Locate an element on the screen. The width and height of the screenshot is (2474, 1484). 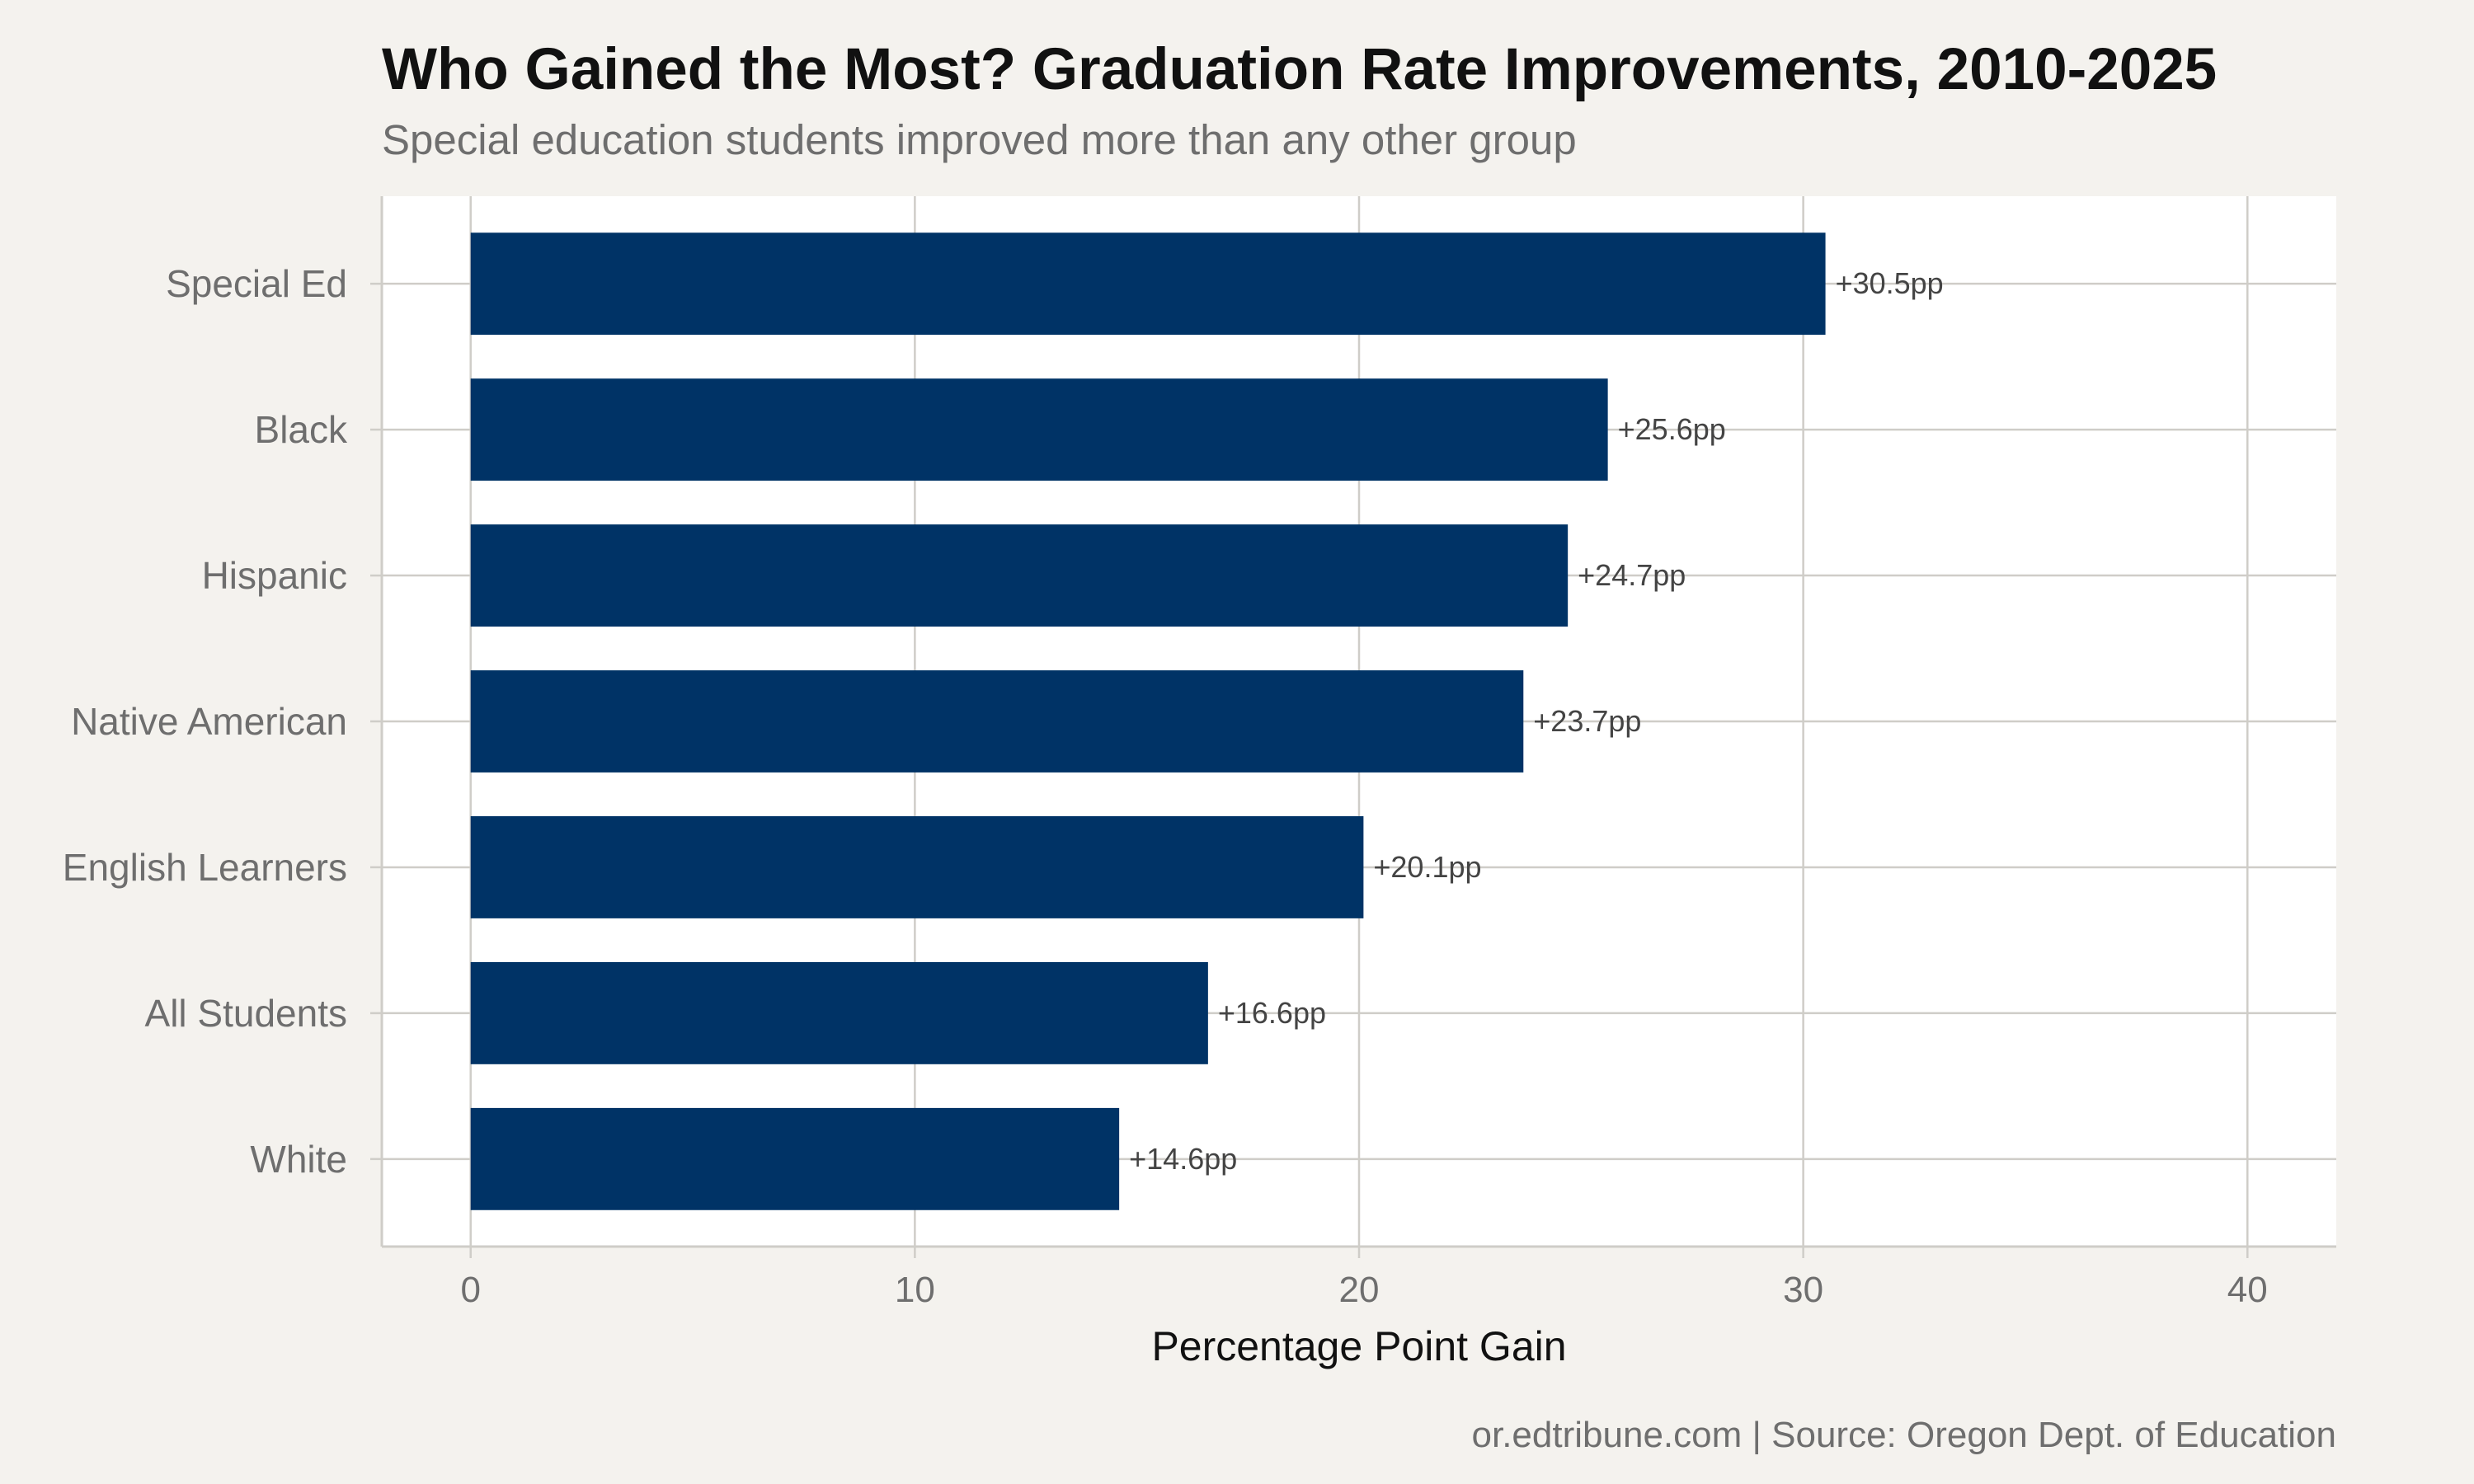
y-tick-label: Hispanic is located at coordinates (274, 575).